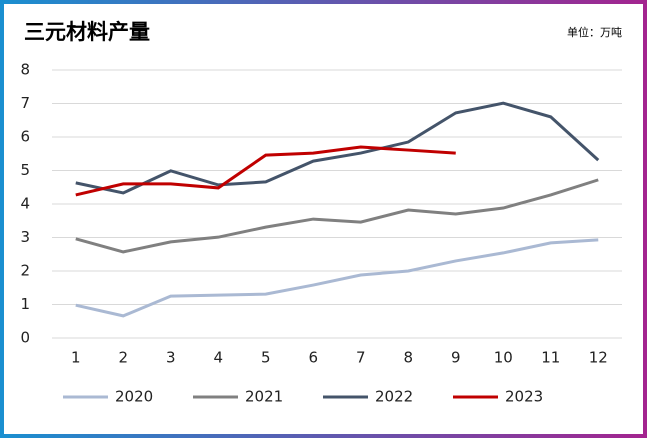 Image resolution: width=647 pixels, height=442 pixels. What do you see at coordinates (266, 358) in the screenshot?
I see `x-tick-label: 5` at bounding box center [266, 358].